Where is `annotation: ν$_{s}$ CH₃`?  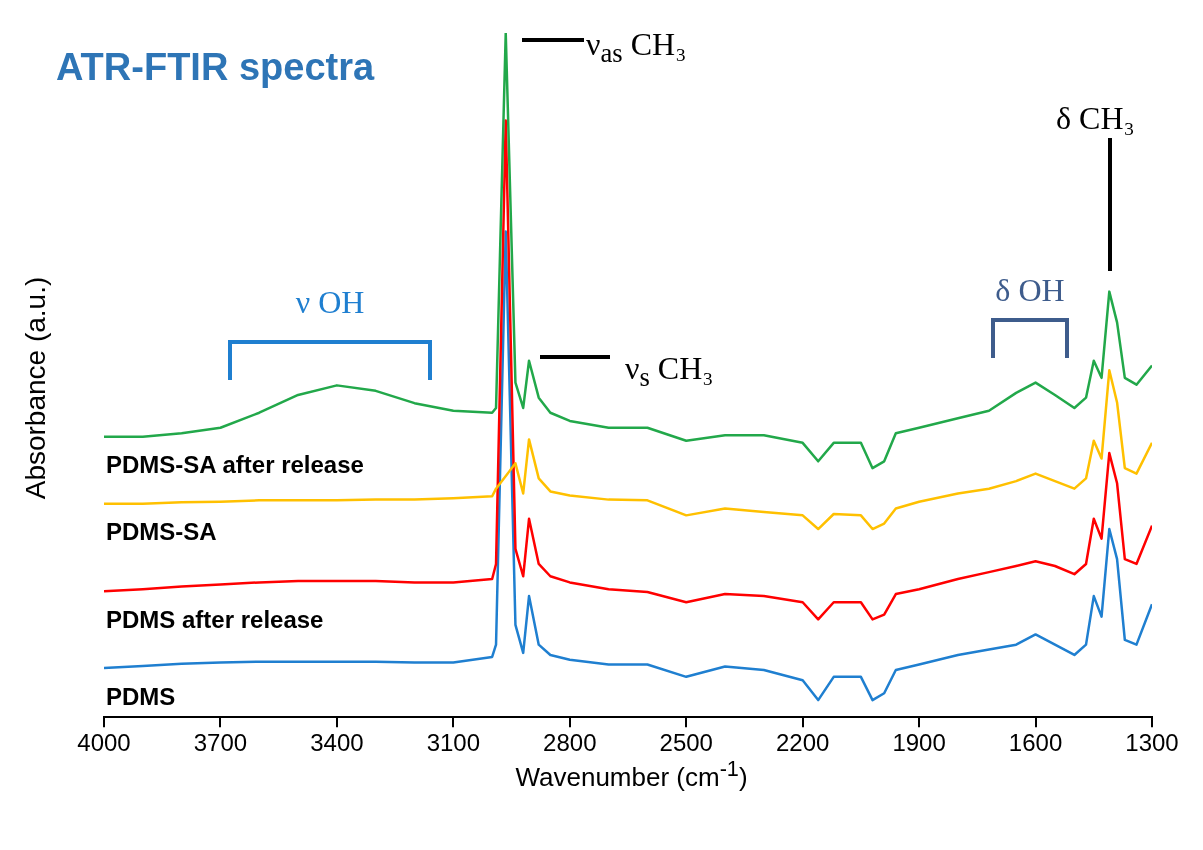 annotation: ν$_{s}$ CH₃ is located at coordinates (669, 371).